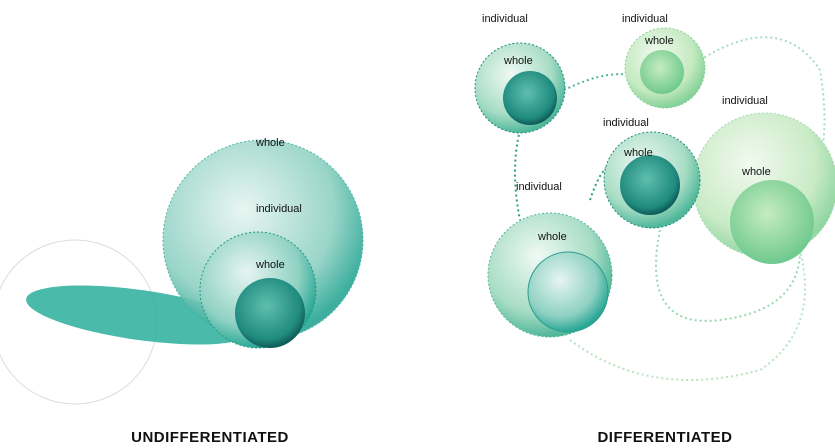 This screenshot has width=835, height=448. I want to click on caption: DIFFERENTIATED, so click(664, 437).